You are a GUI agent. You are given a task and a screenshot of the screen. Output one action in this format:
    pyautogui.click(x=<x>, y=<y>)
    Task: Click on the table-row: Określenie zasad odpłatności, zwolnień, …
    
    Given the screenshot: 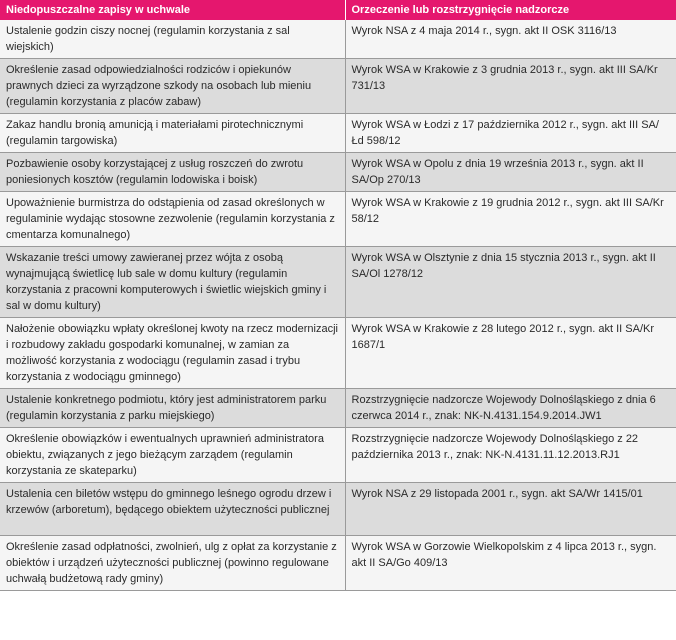 What is the action you would take?
    pyautogui.click(x=338, y=563)
    